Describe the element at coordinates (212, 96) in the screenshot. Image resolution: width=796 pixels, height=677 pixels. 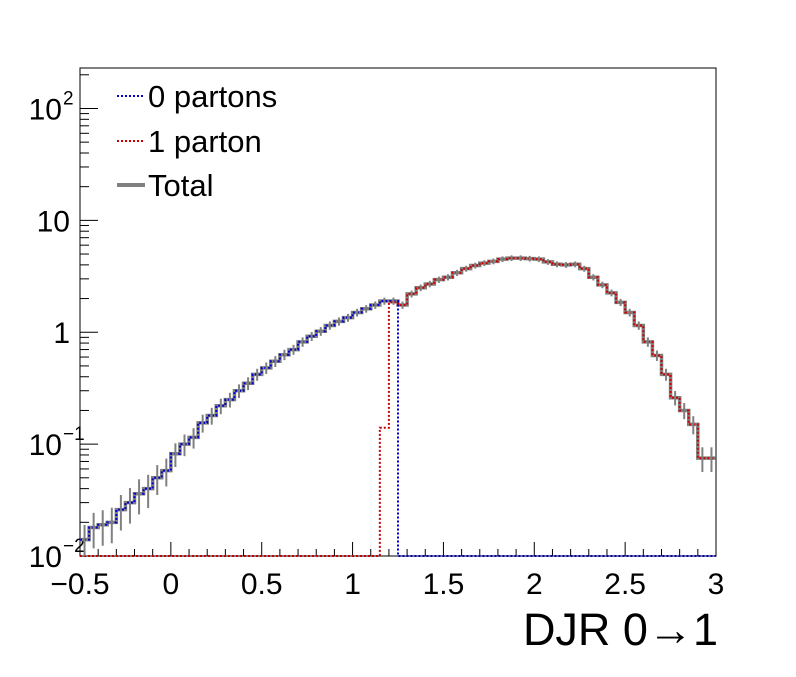
I see `legend-label-0-partons: 0 partons` at that location.